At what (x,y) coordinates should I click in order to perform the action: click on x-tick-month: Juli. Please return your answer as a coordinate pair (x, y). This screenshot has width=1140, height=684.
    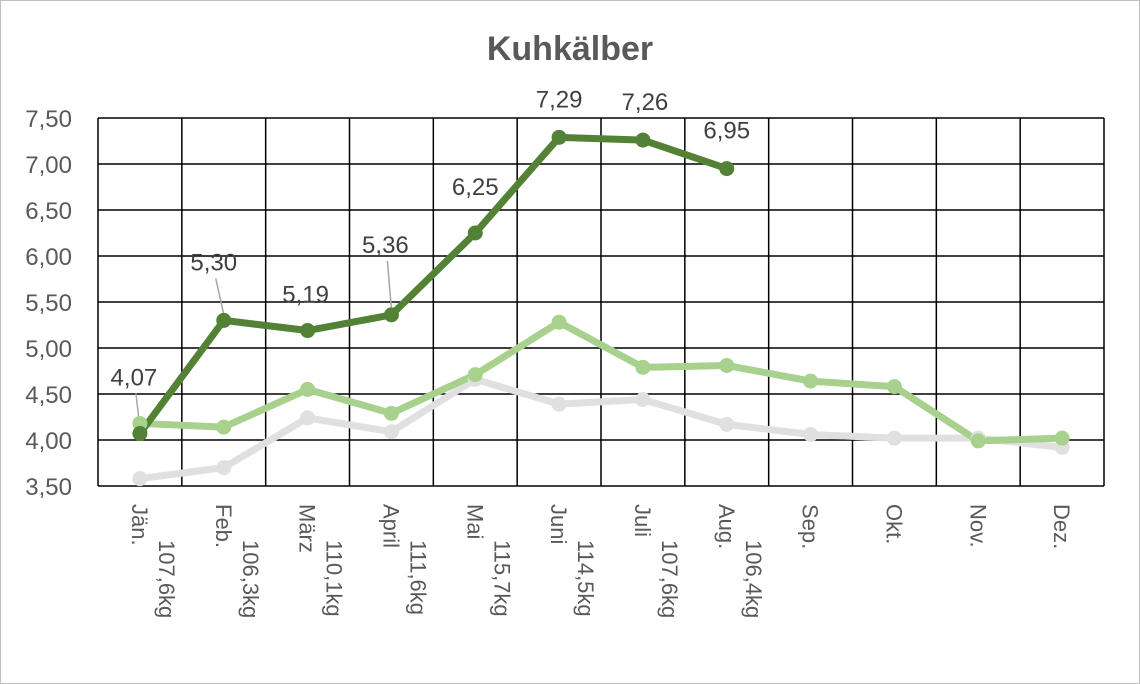
    Looking at the image, I should click on (642, 520).